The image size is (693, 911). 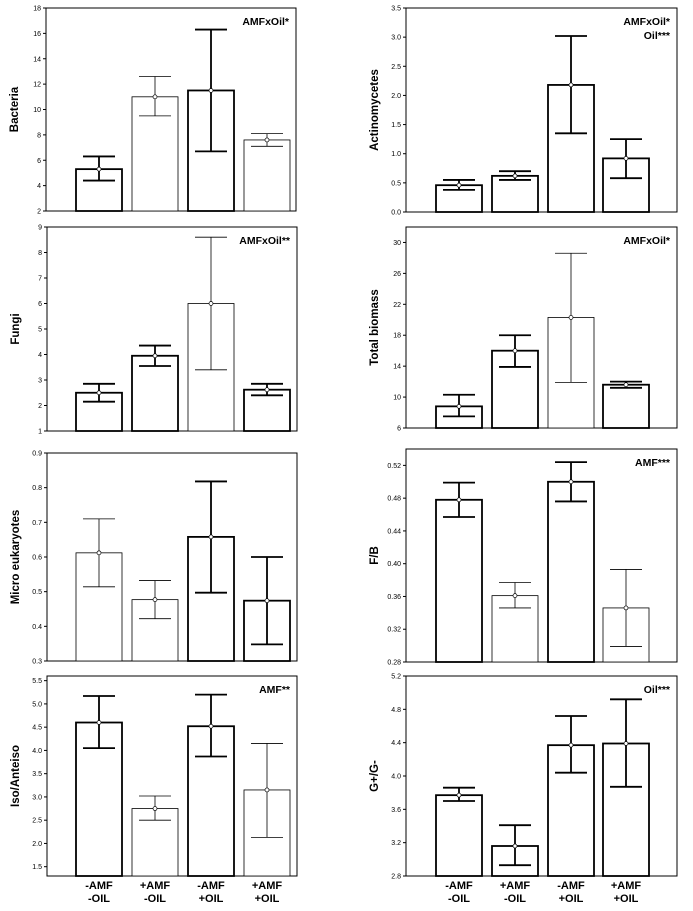 I want to click on y-tick-label: 0.6, so click(x=37, y=558).